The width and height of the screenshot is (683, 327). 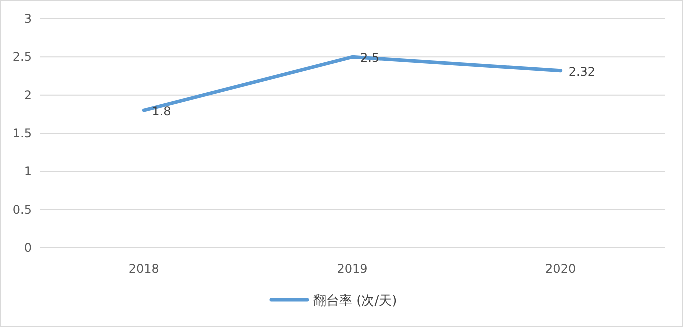 I want to click on y-tick-label: 1.5, so click(x=22, y=133).